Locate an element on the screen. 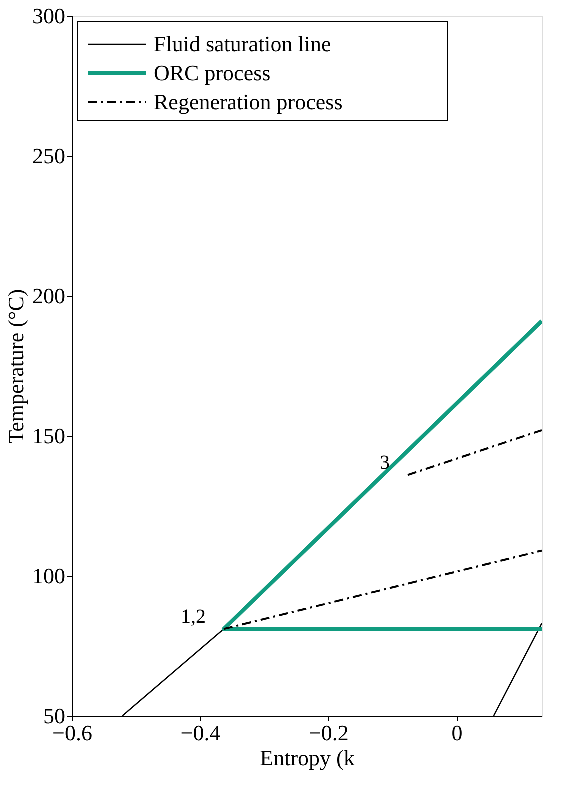 The height and width of the screenshot is (807, 581). legend-label: ORC process is located at coordinates (212, 73).